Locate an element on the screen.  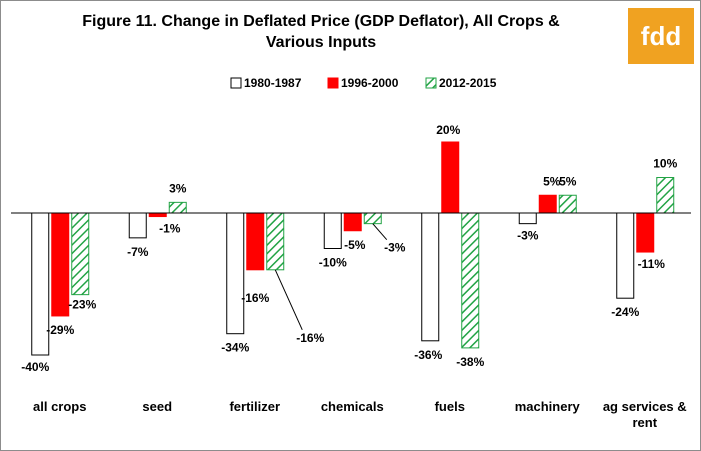
legend-label: 1996-2000 is located at coordinates (370, 83).